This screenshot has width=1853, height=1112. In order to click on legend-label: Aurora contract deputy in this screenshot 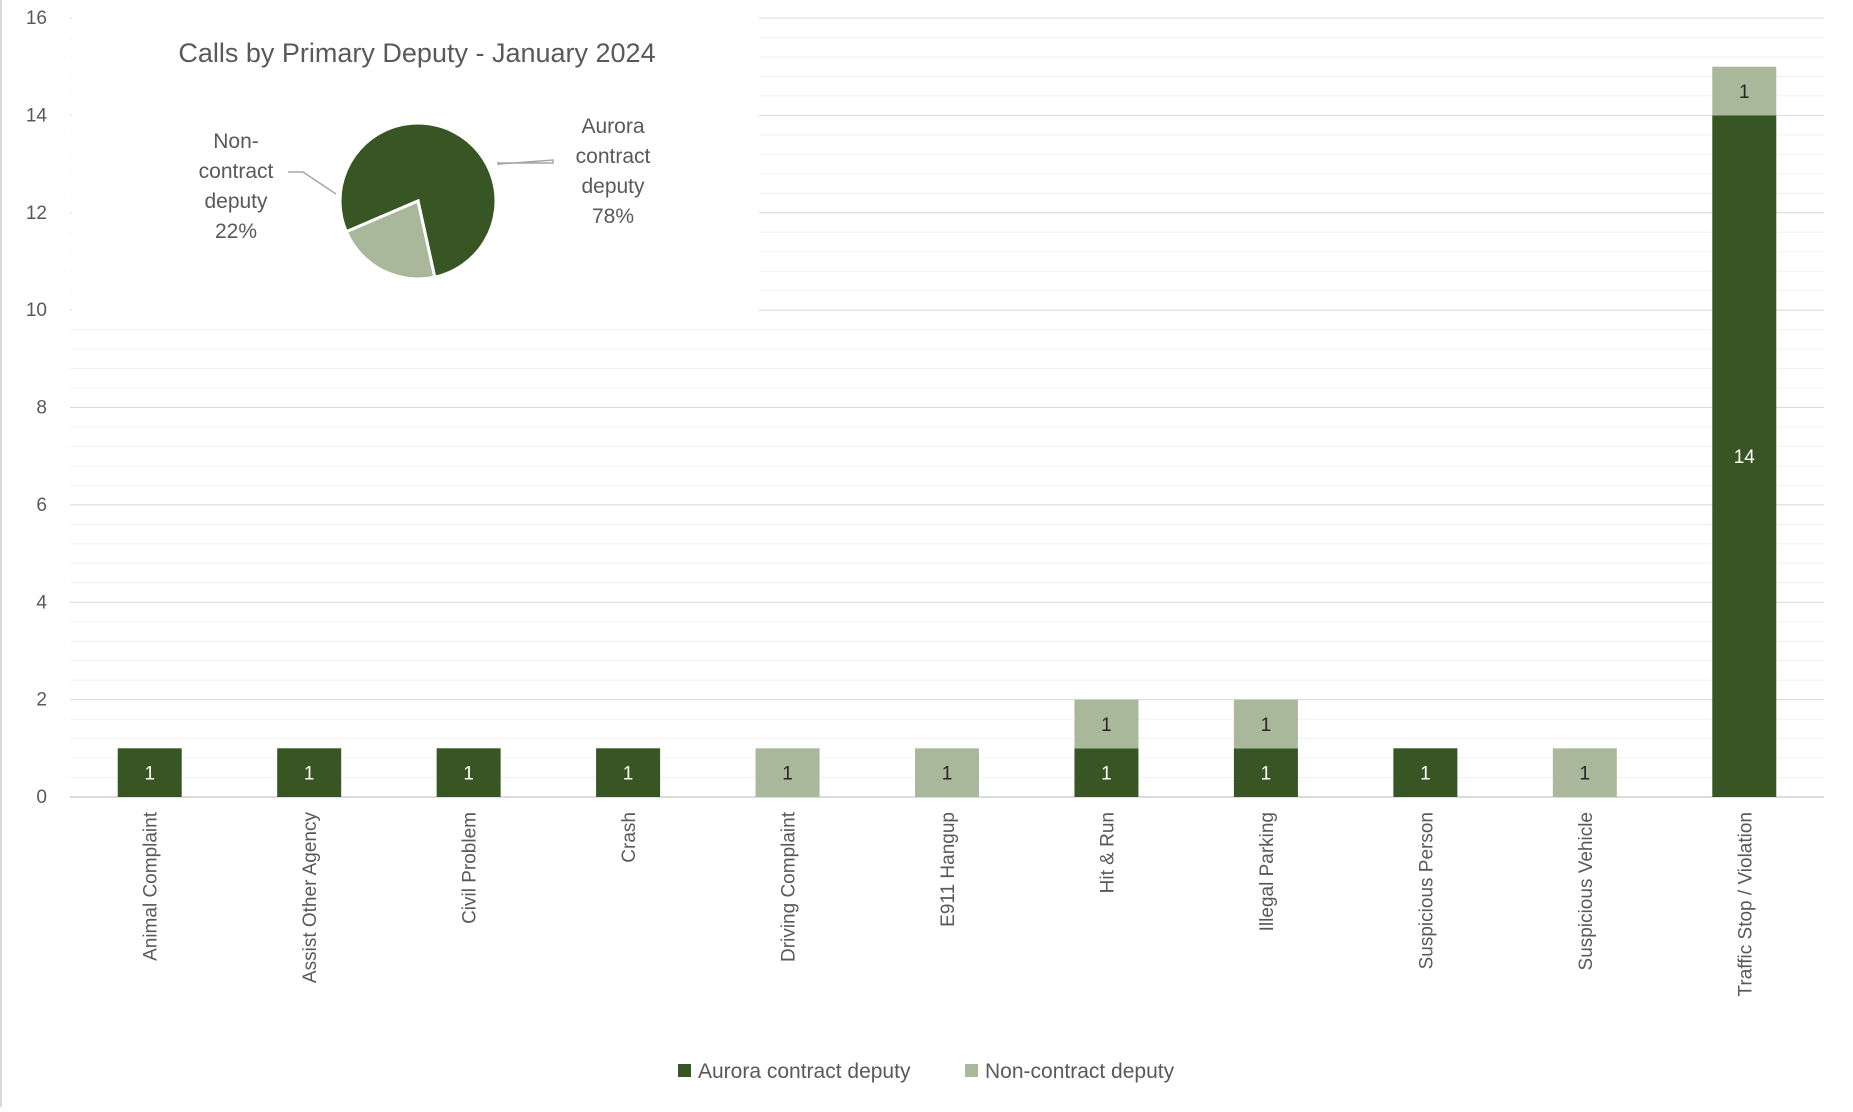, I will do `click(804, 1071)`.